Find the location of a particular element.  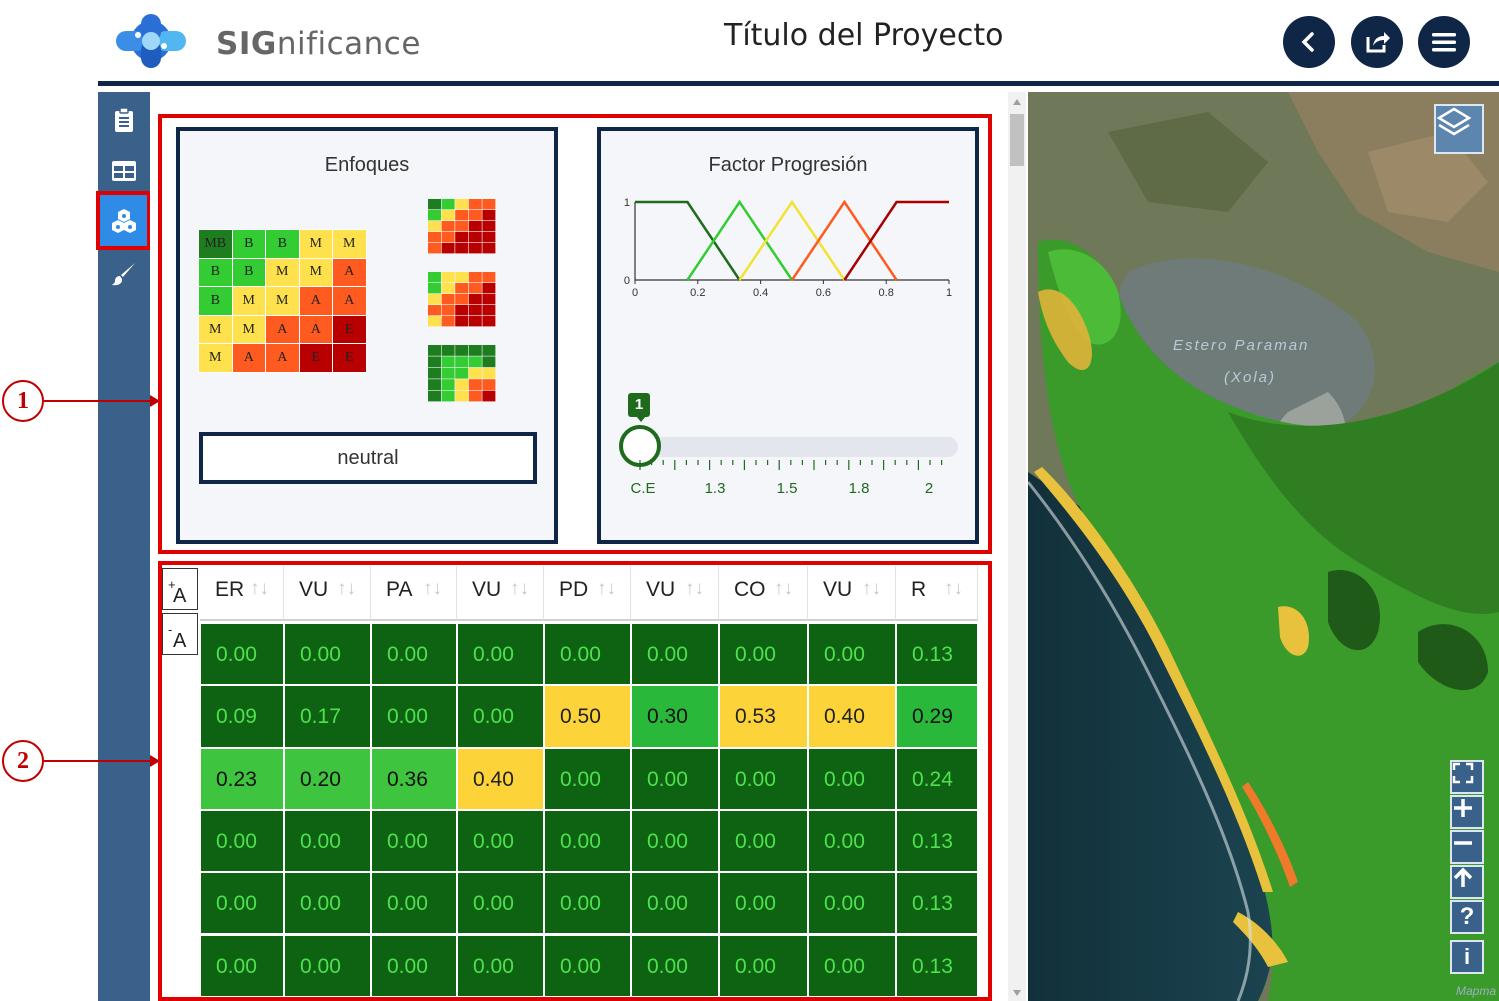

table-cell: 0.20 is located at coordinates (327, 778).